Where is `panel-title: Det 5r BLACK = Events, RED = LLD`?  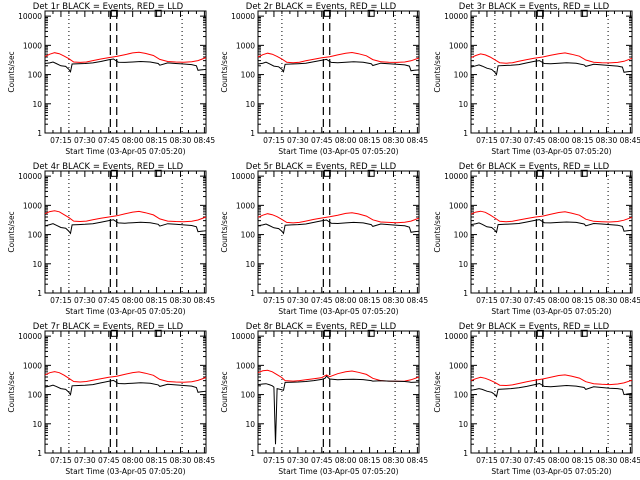 panel-title: Det 5r BLACK = Events, RED = LLD is located at coordinates (321, 167).